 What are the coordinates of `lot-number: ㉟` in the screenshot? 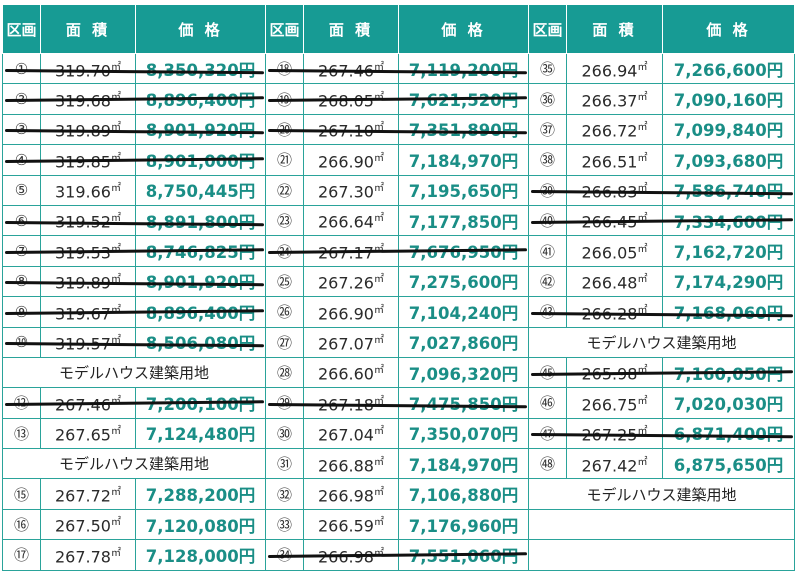 It's located at (547, 68).